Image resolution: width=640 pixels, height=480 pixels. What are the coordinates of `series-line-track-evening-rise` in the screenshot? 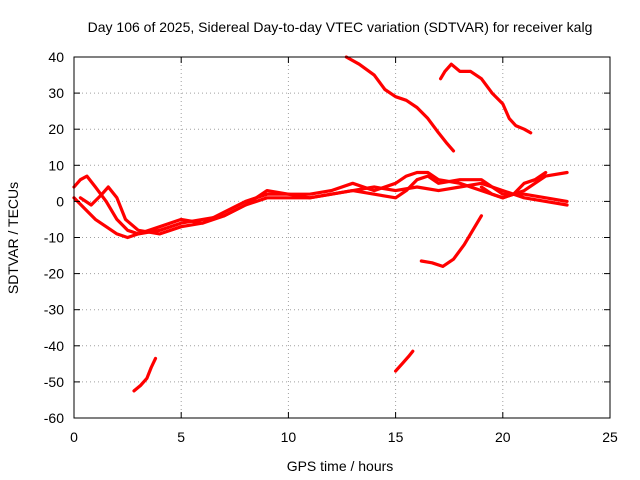 It's located at (513, 185).